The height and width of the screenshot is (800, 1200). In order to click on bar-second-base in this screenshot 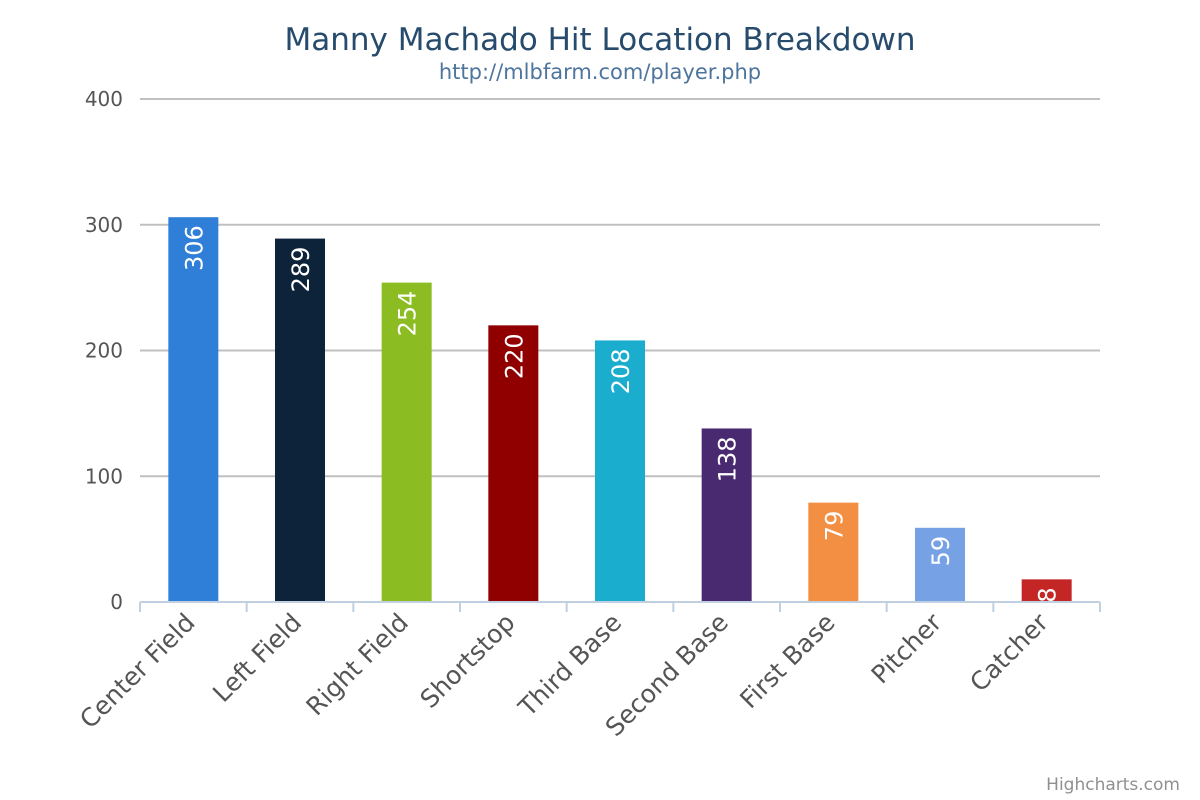, I will do `click(726, 515)`.